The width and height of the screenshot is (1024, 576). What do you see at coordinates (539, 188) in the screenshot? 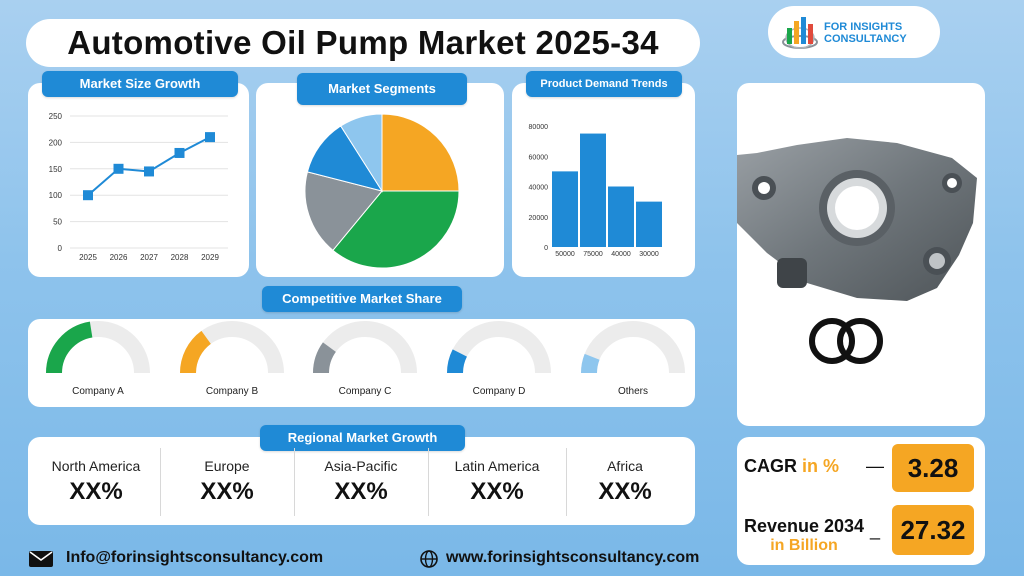
I see `y-tick-label: 40000` at bounding box center [539, 188].